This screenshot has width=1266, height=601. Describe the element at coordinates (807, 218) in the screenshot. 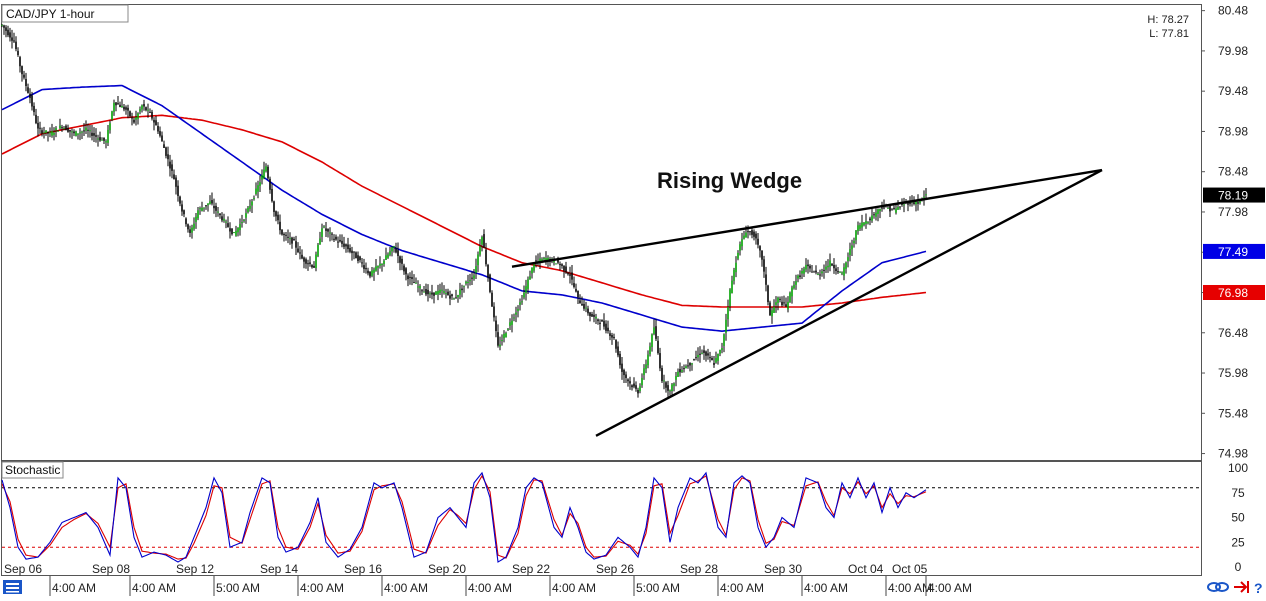

I see `wedge-trendline` at that location.